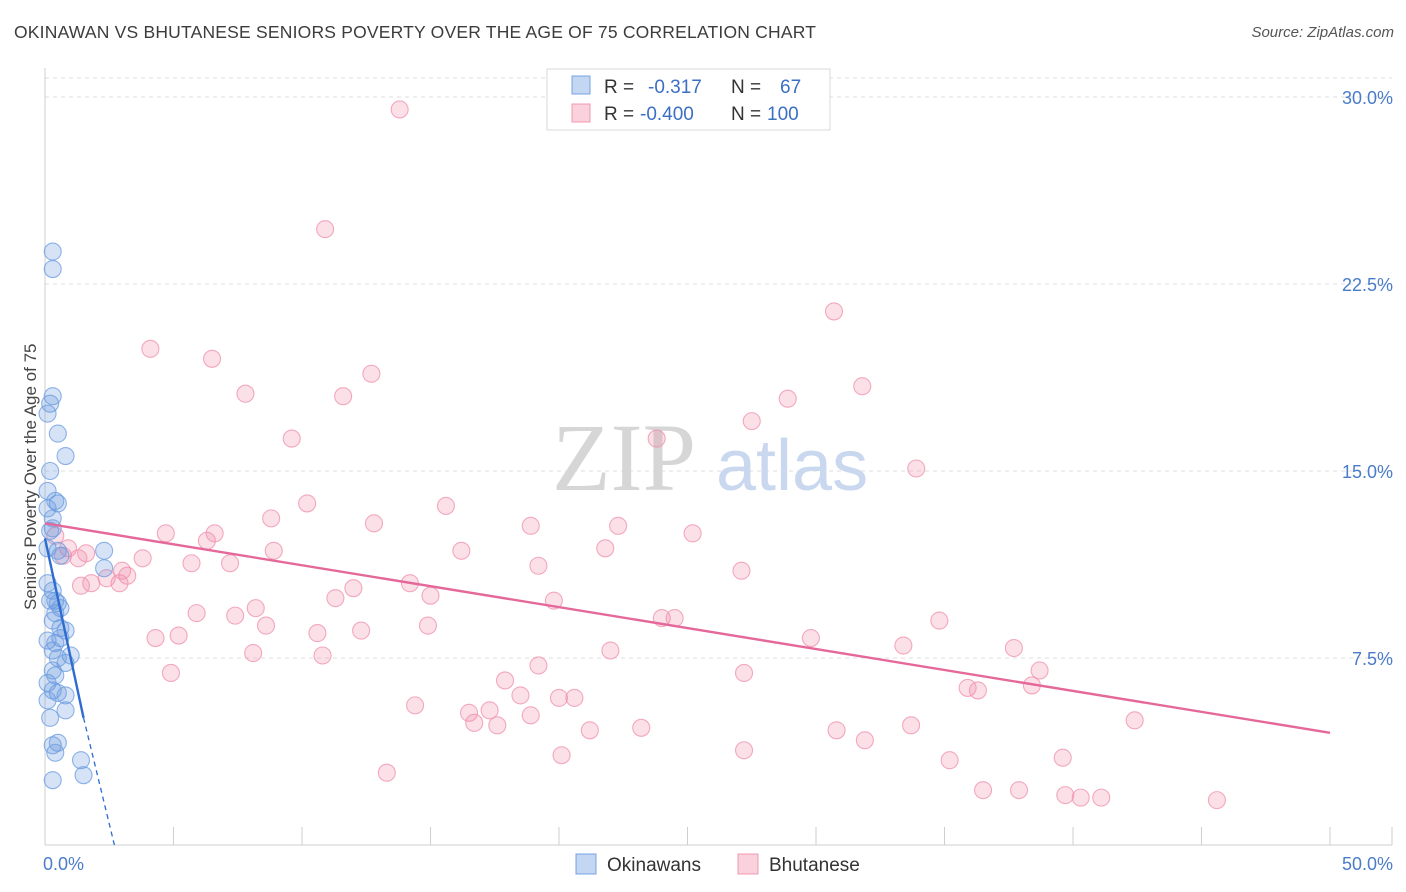  Describe the element at coordinates (1367, 864) in the screenshot. I see `x-tick-label-max: 50.0%` at that location.